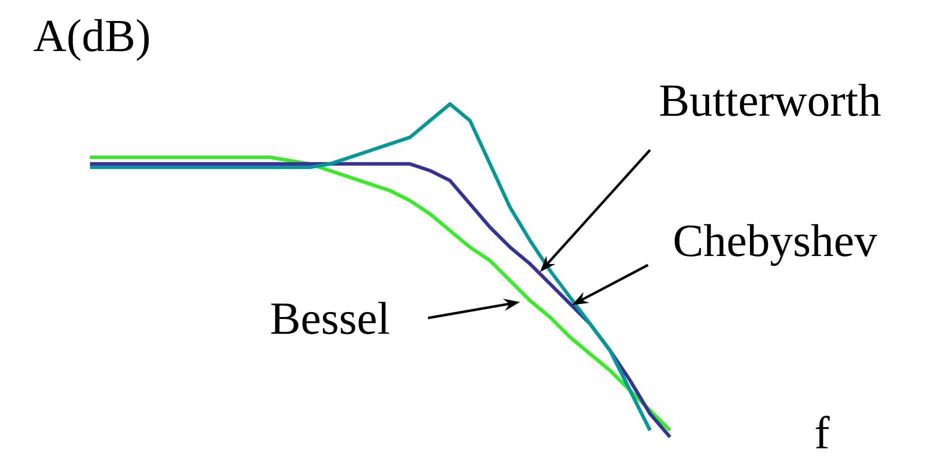 The height and width of the screenshot is (458, 947). Describe the element at coordinates (330, 318) in the screenshot. I see `text: Bessel` at that location.